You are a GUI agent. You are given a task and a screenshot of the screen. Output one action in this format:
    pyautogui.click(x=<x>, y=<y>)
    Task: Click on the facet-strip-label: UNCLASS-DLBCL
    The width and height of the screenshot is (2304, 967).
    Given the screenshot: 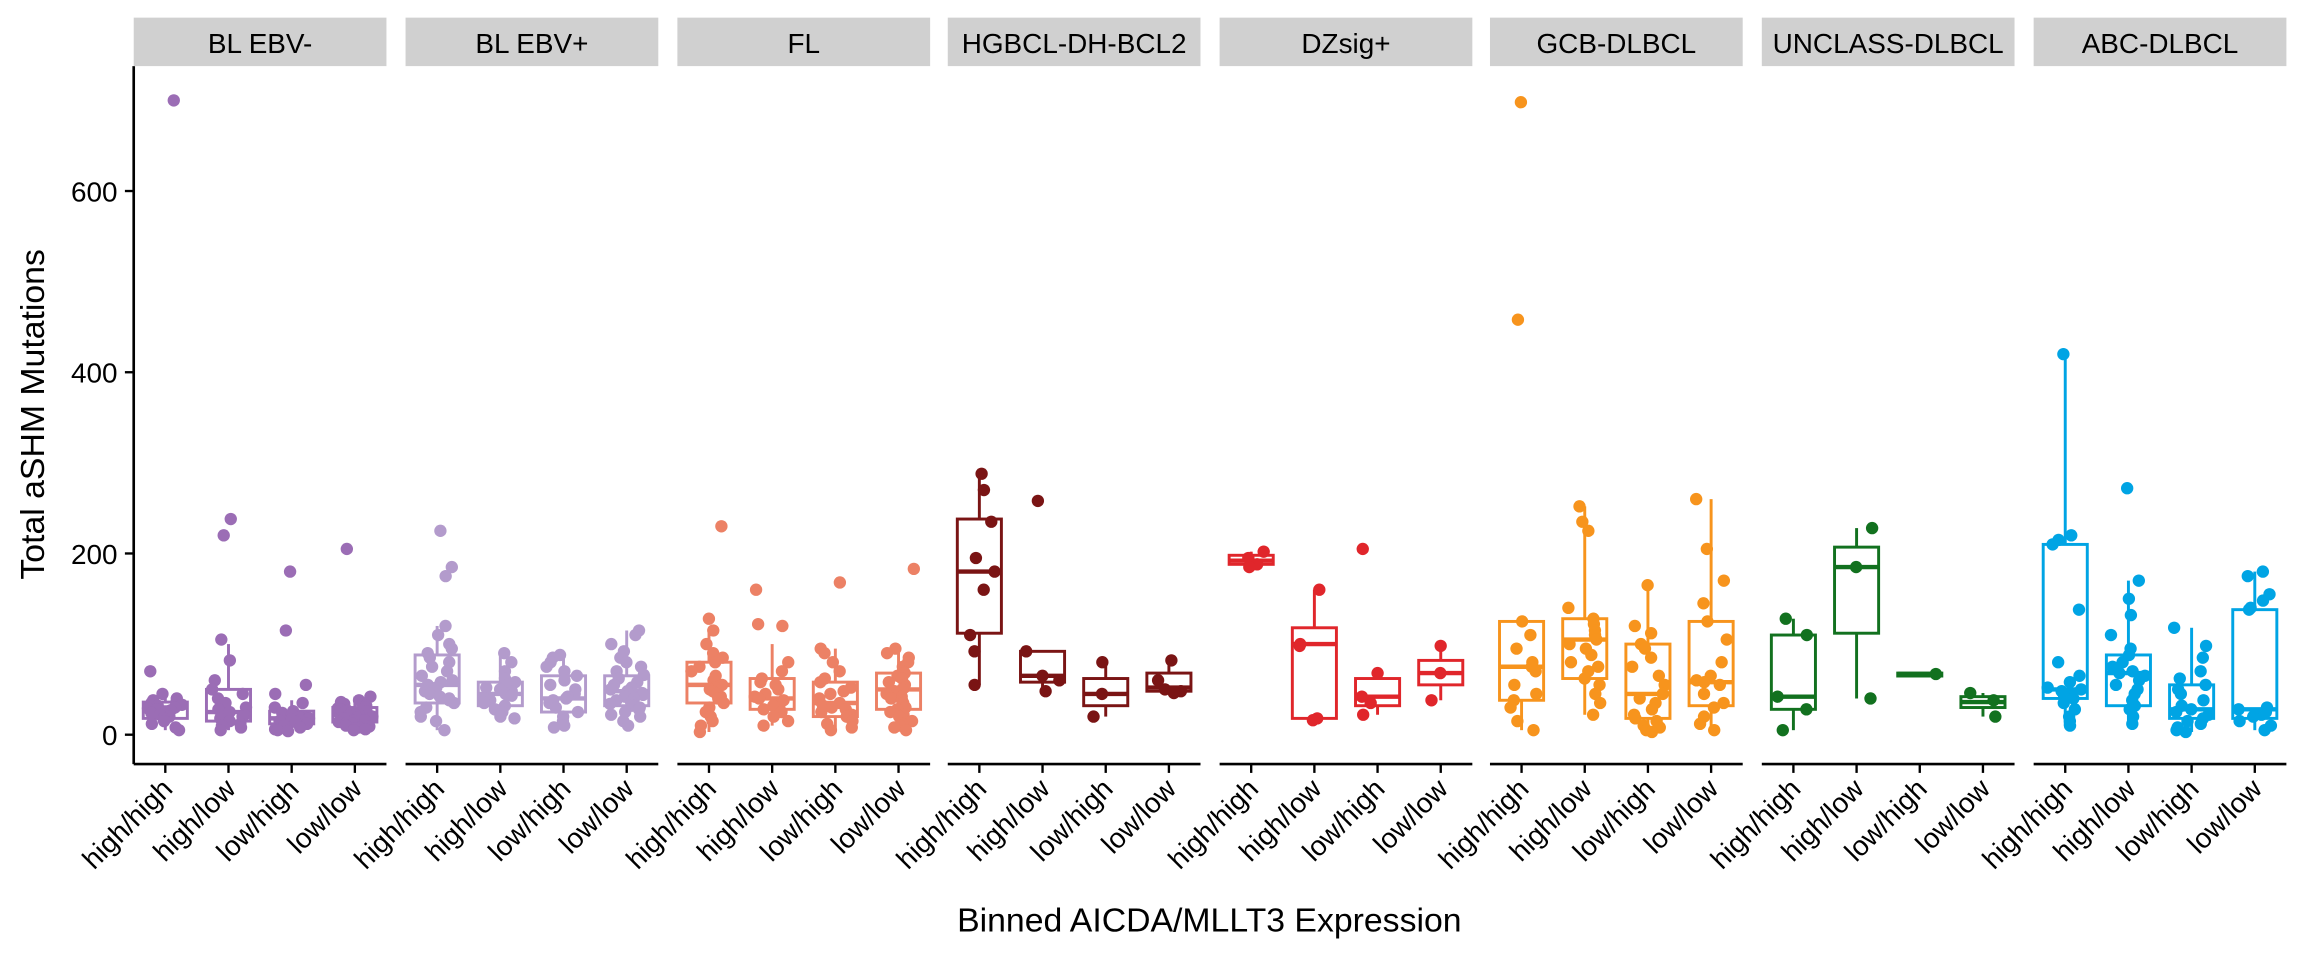 What is the action you would take?
    pyautogui.click(x=1888, y=43)
    